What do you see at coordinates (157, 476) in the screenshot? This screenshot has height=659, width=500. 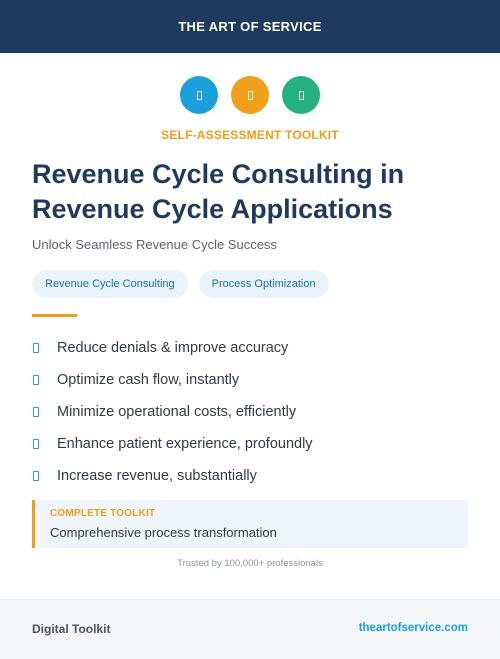 I see `feature-text: Increase revenue, substantially` at bounding box center [157, 476].